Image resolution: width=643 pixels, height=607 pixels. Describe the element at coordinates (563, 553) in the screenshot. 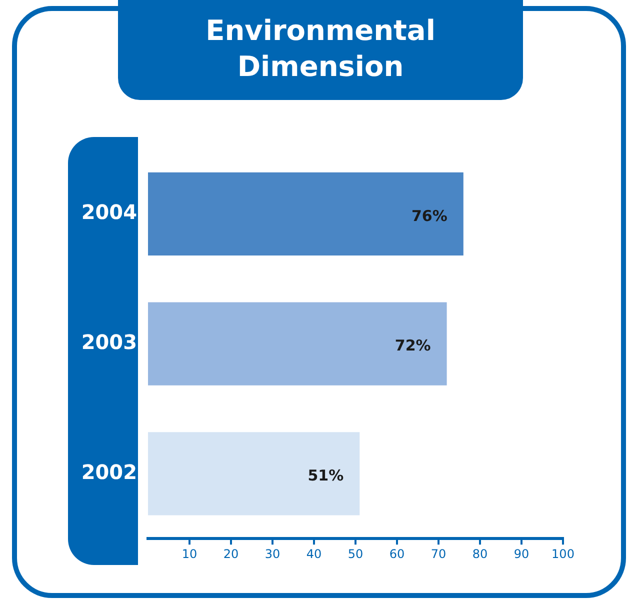

I see `x-tick-label: 100` at that location.